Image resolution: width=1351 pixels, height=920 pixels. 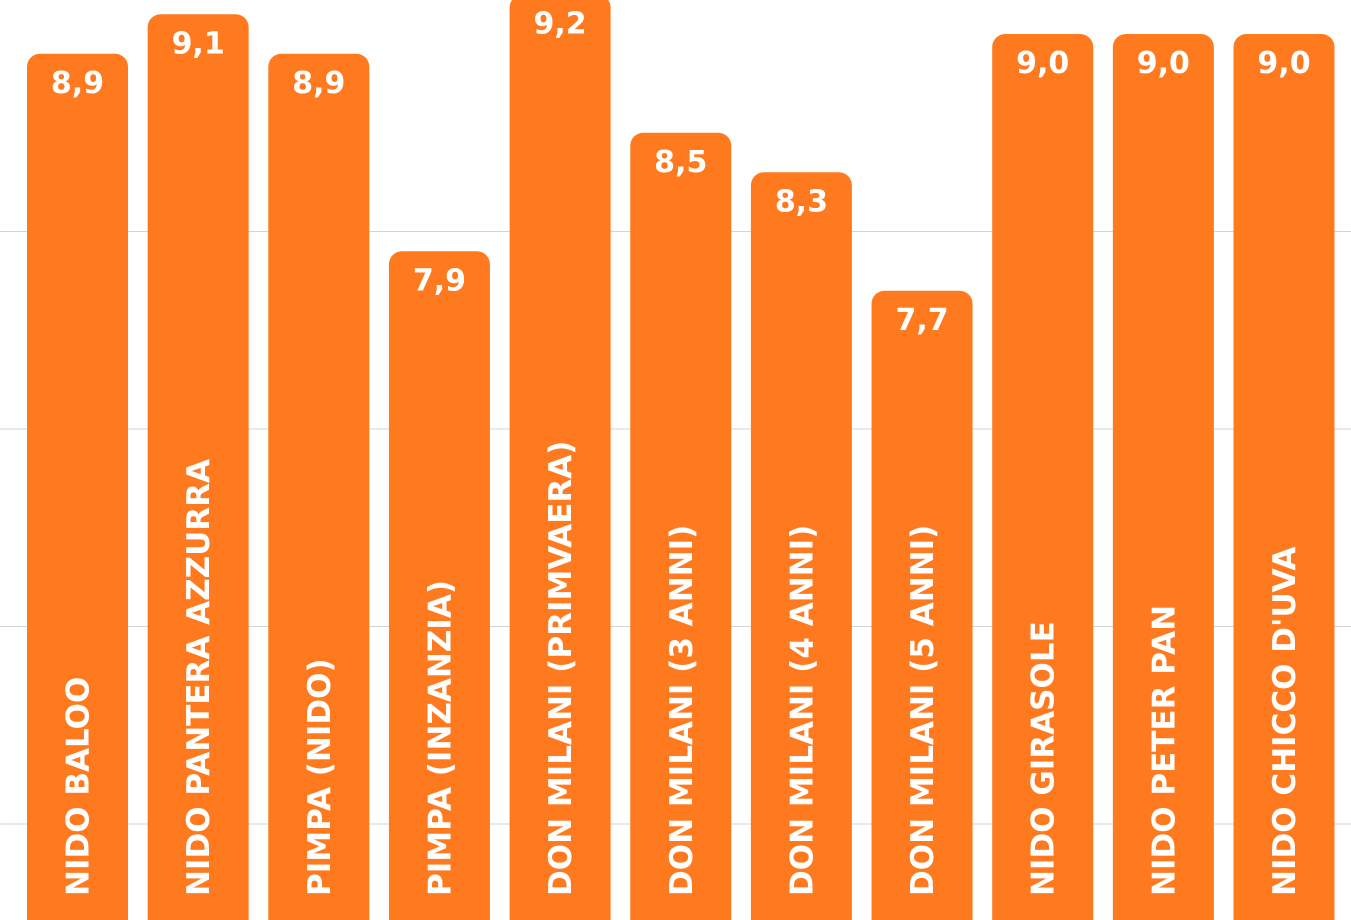 What do you see at coordinates (1044, 758) in the screenshot?
I see `category-label: NIDO GIRASOLE` at bounding box center [1044, 758].